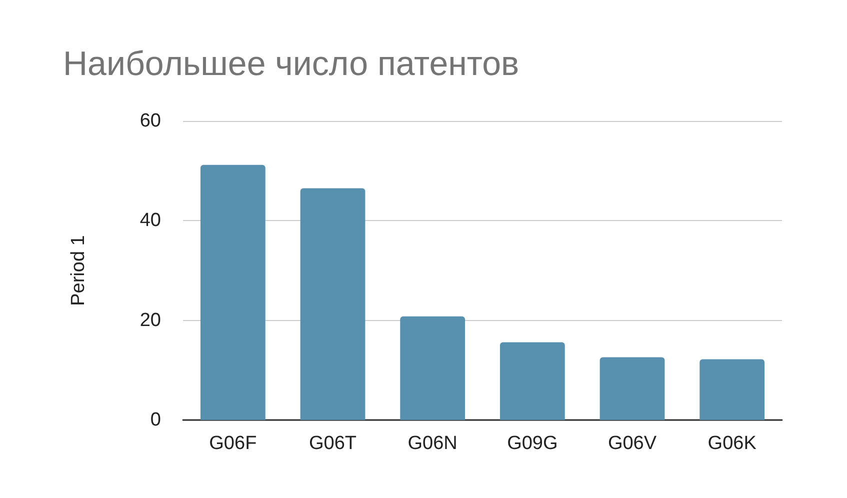 This screenshot has height=498, width=847. I want to click on y-axis-title: Period 1, so click(78, 270).